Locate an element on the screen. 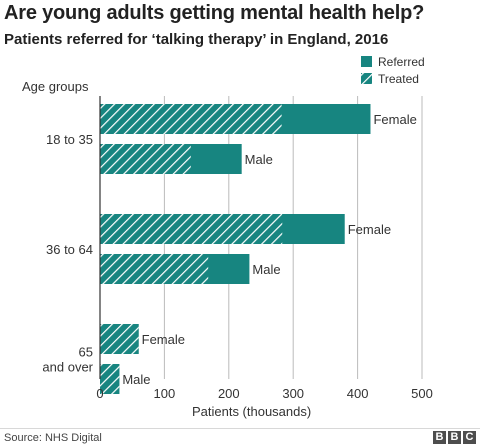  group-axis-label: Age groups is located at coordinates (55, 86).